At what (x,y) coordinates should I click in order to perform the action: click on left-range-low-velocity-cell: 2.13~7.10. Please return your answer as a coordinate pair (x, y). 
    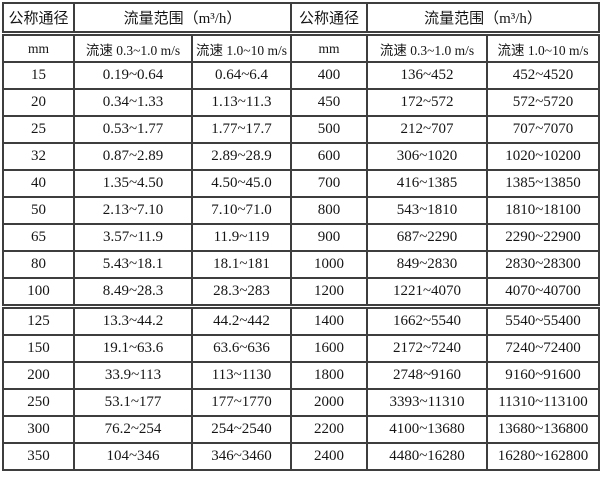
    Looking at the image, I should click on (133, 210).